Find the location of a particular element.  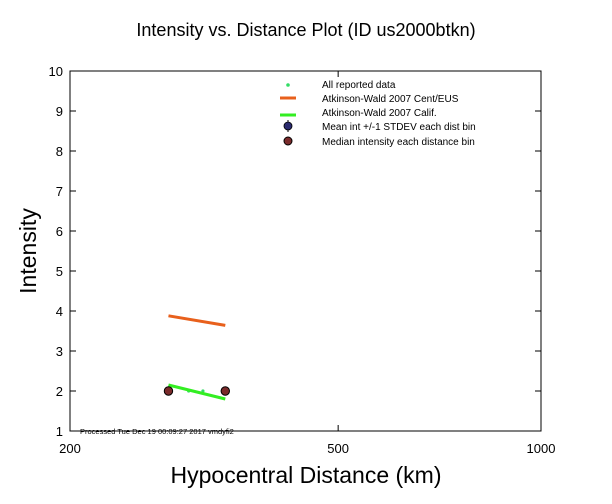

legend-label: All reported data is located at coordinates (359, 85).